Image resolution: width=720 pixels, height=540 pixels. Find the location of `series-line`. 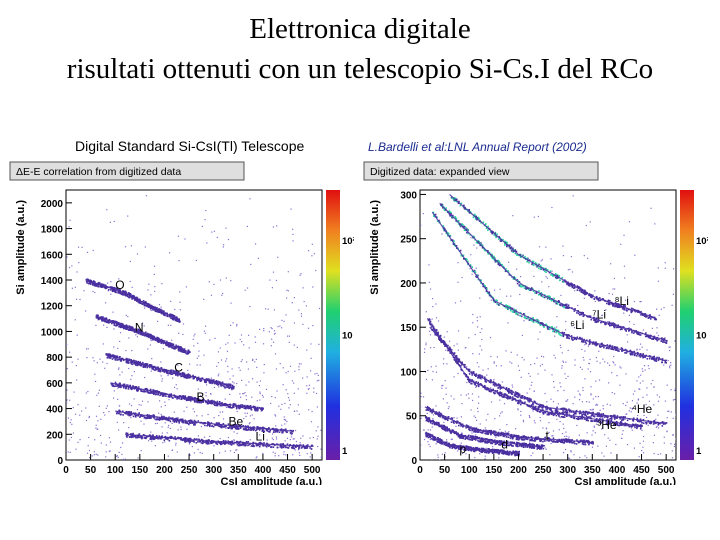

series-line is located at coordinates (169, 371).